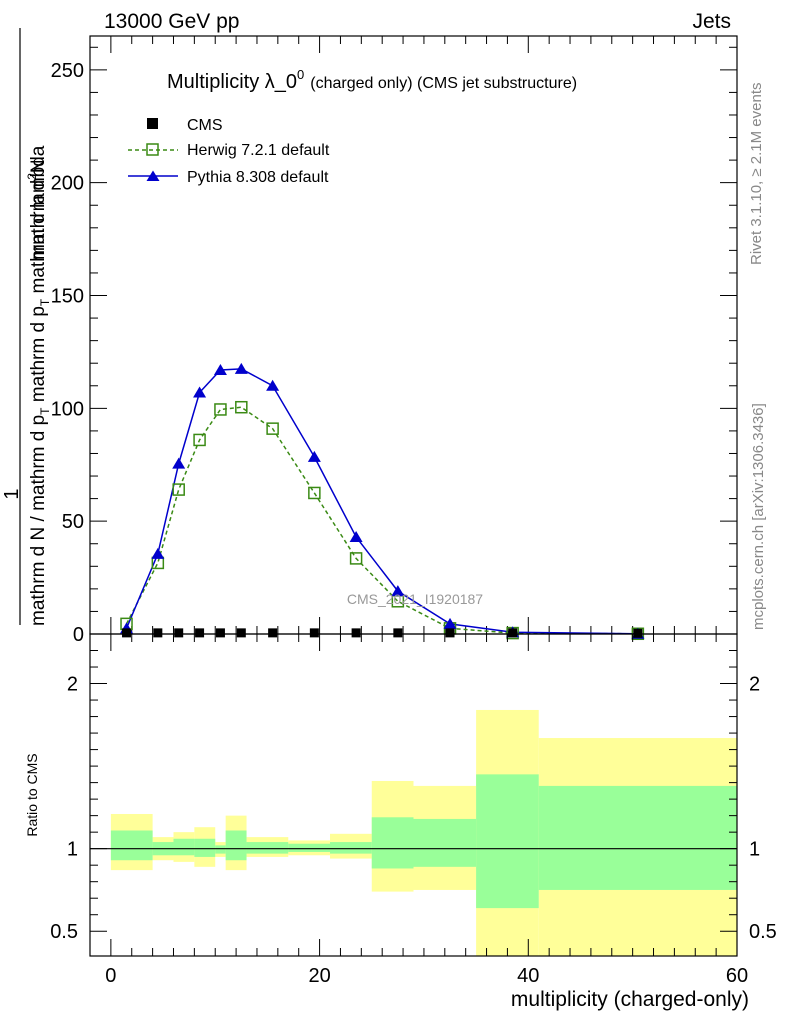 The width and height of the screenshot is (786, 1024). What do you see at coordinates (152, 149) in the screenshot?
I see `legend-herwig-marker` at bounding box center [152, 149].